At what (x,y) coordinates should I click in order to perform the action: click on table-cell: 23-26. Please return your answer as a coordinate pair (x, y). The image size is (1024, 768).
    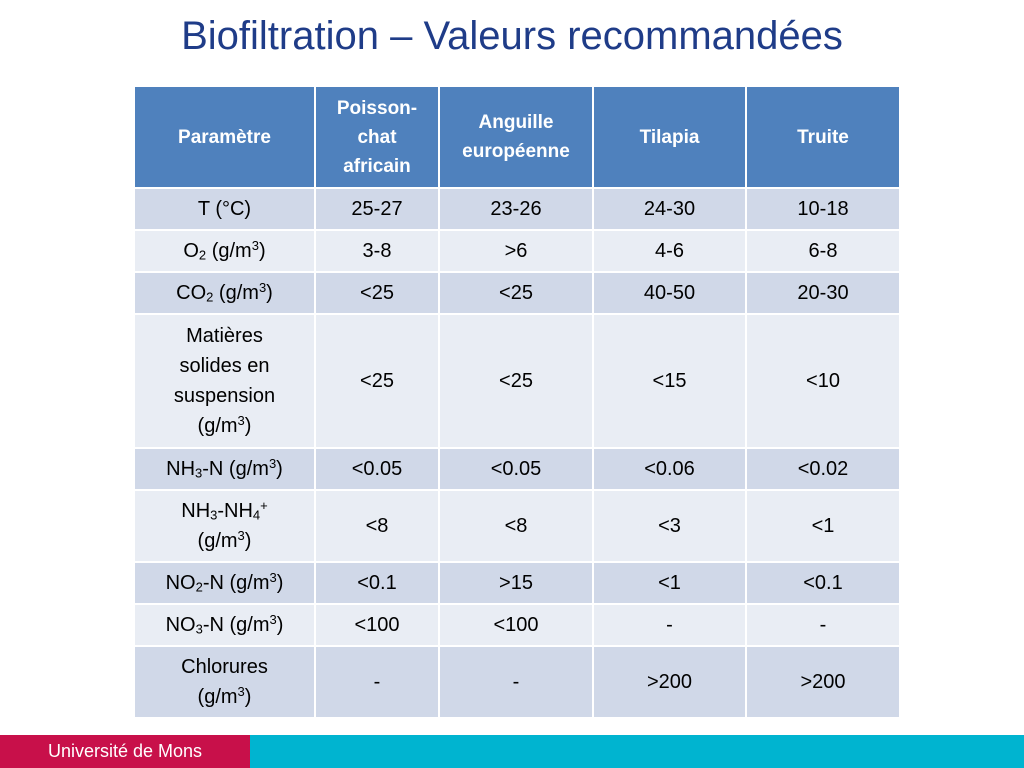
    Looking at the image, I should click on (516, 209).